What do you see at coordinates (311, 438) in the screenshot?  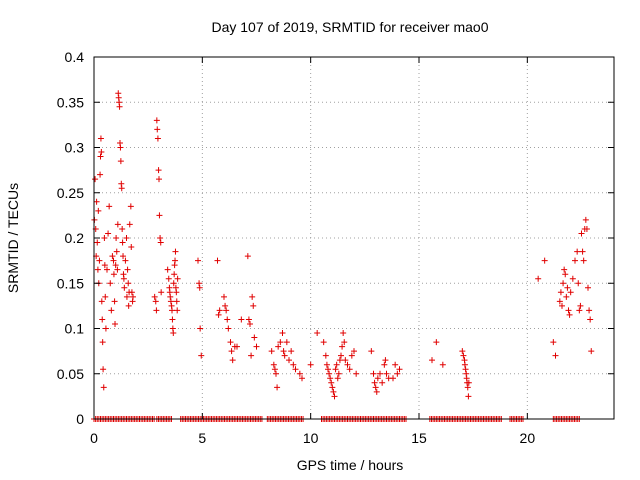 I see `x-tick-label: 10` at bounding box center [311, 438].